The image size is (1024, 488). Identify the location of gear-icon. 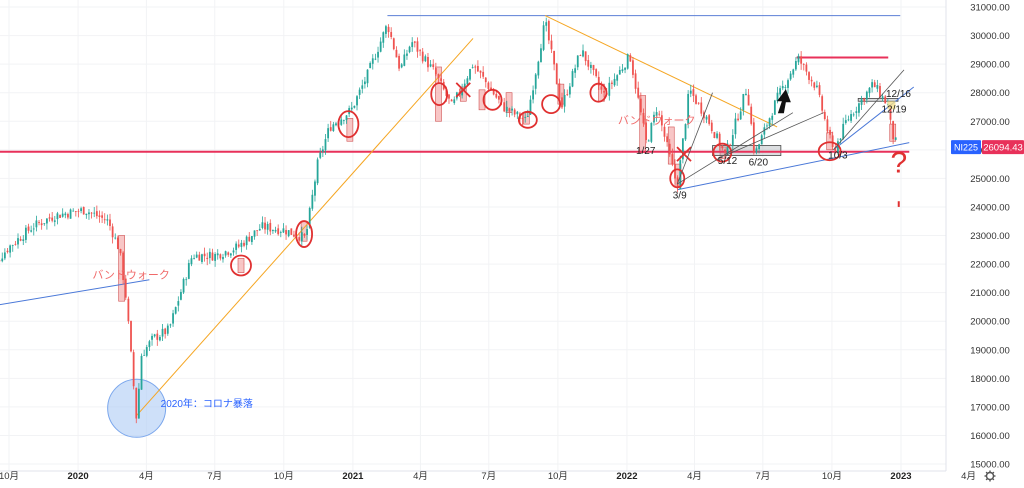
(990, 476).